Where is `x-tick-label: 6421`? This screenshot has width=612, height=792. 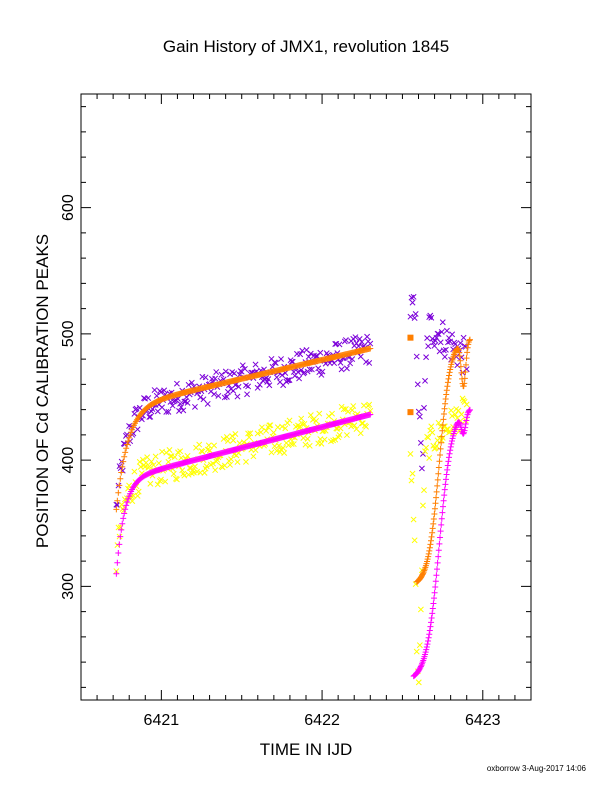
x-tick-label: 6421 is located at coordinates (162, 720).